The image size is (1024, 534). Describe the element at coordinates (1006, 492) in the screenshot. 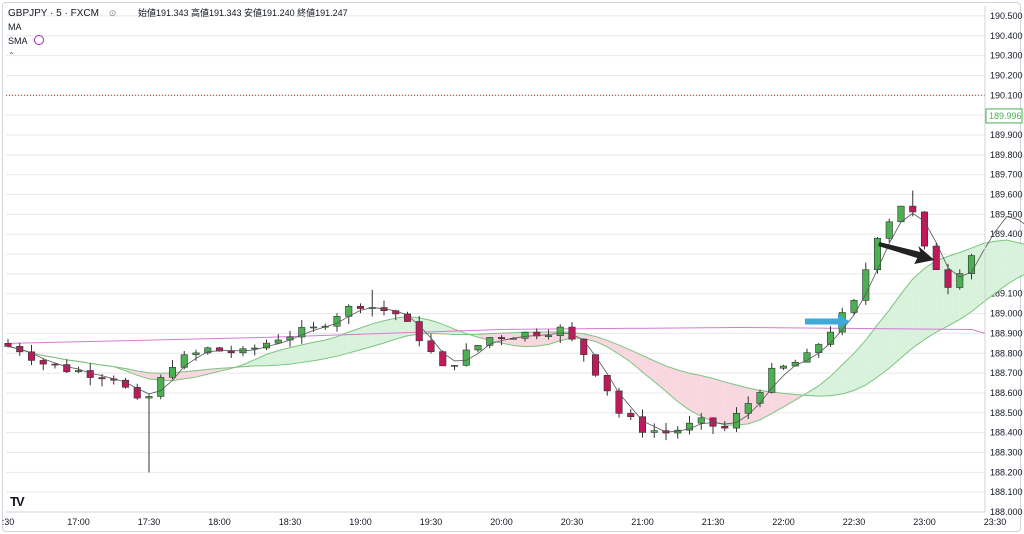

I see `price-tick-label: 188.100` at that location.